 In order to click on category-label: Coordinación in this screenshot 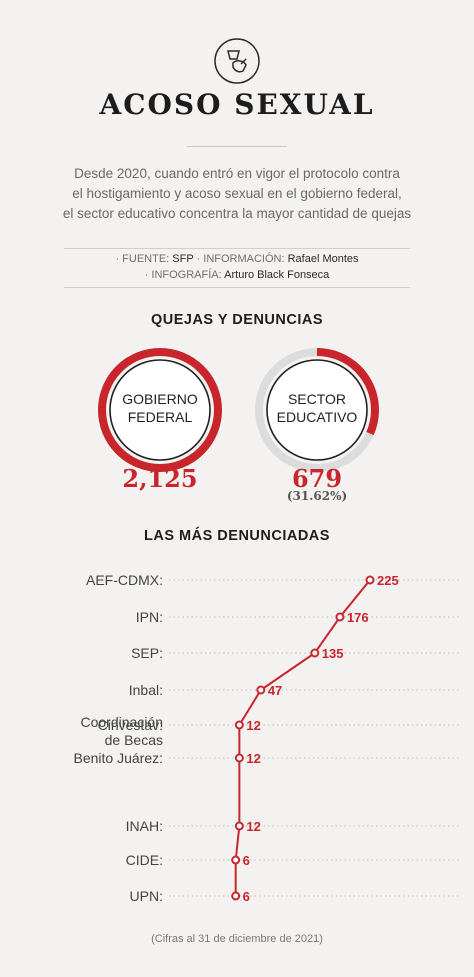, I will do `click(122, 722)`.